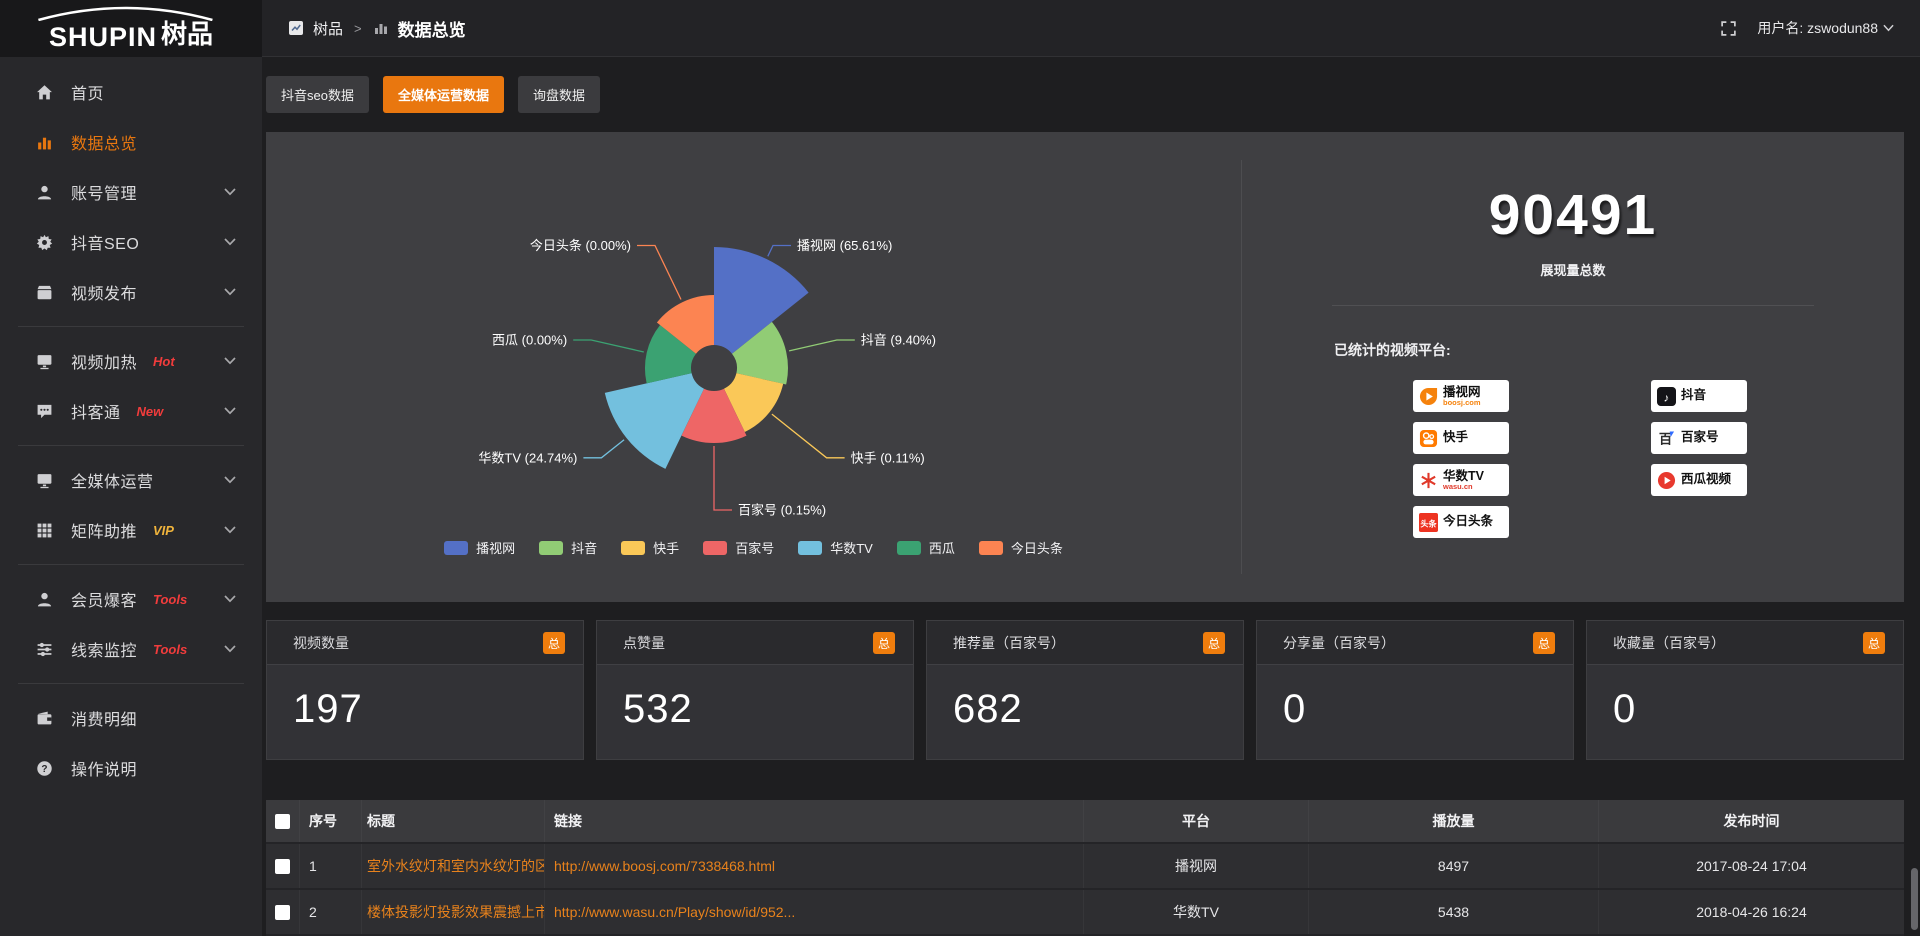  I want to click on legend-item-快手: 快手, so click(650, 547).